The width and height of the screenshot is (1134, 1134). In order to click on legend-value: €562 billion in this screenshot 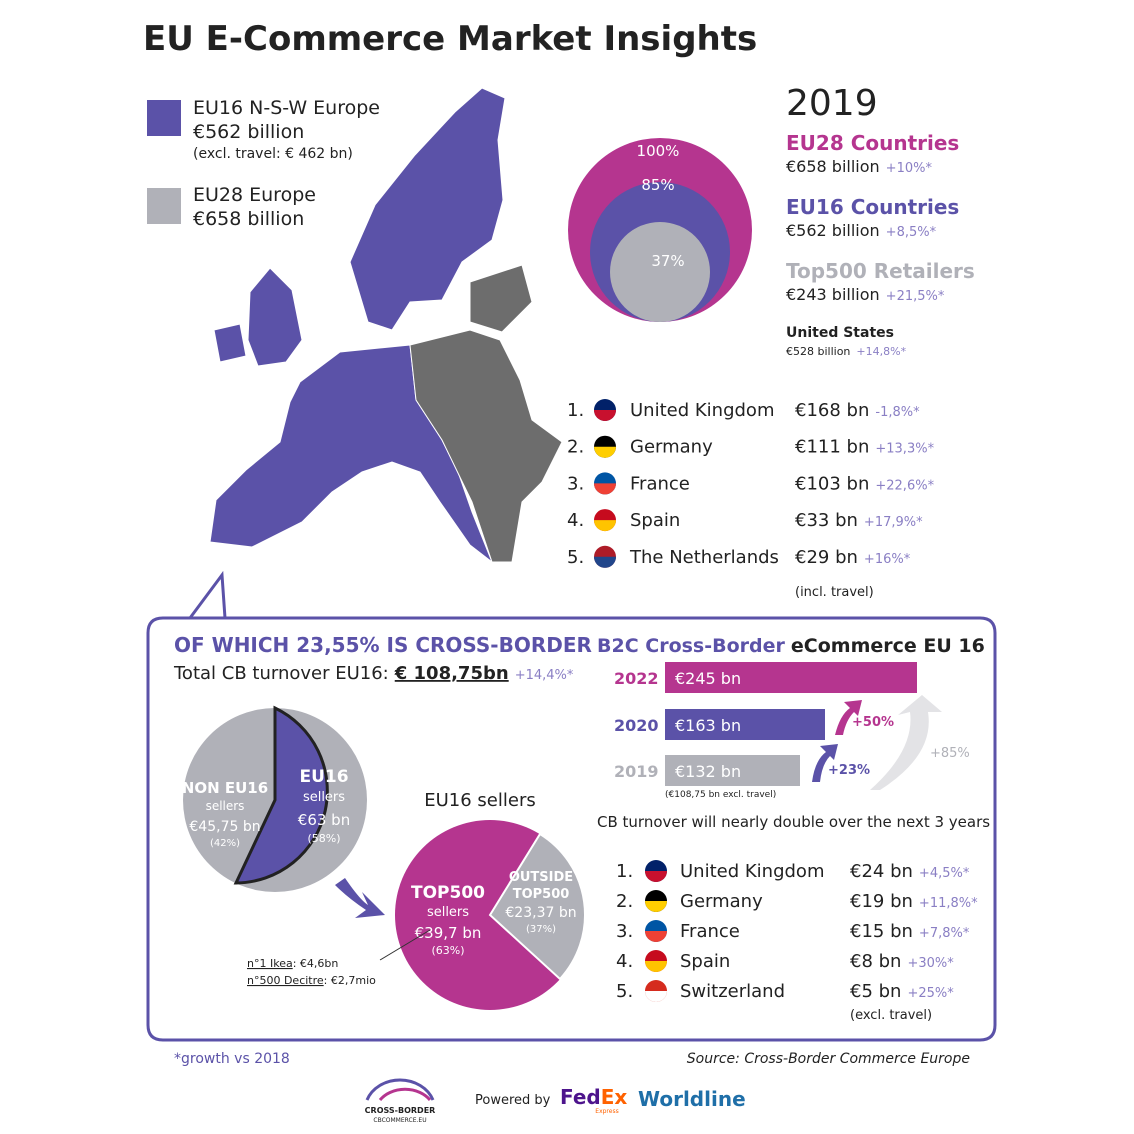, I will do `click(248, 132)`.